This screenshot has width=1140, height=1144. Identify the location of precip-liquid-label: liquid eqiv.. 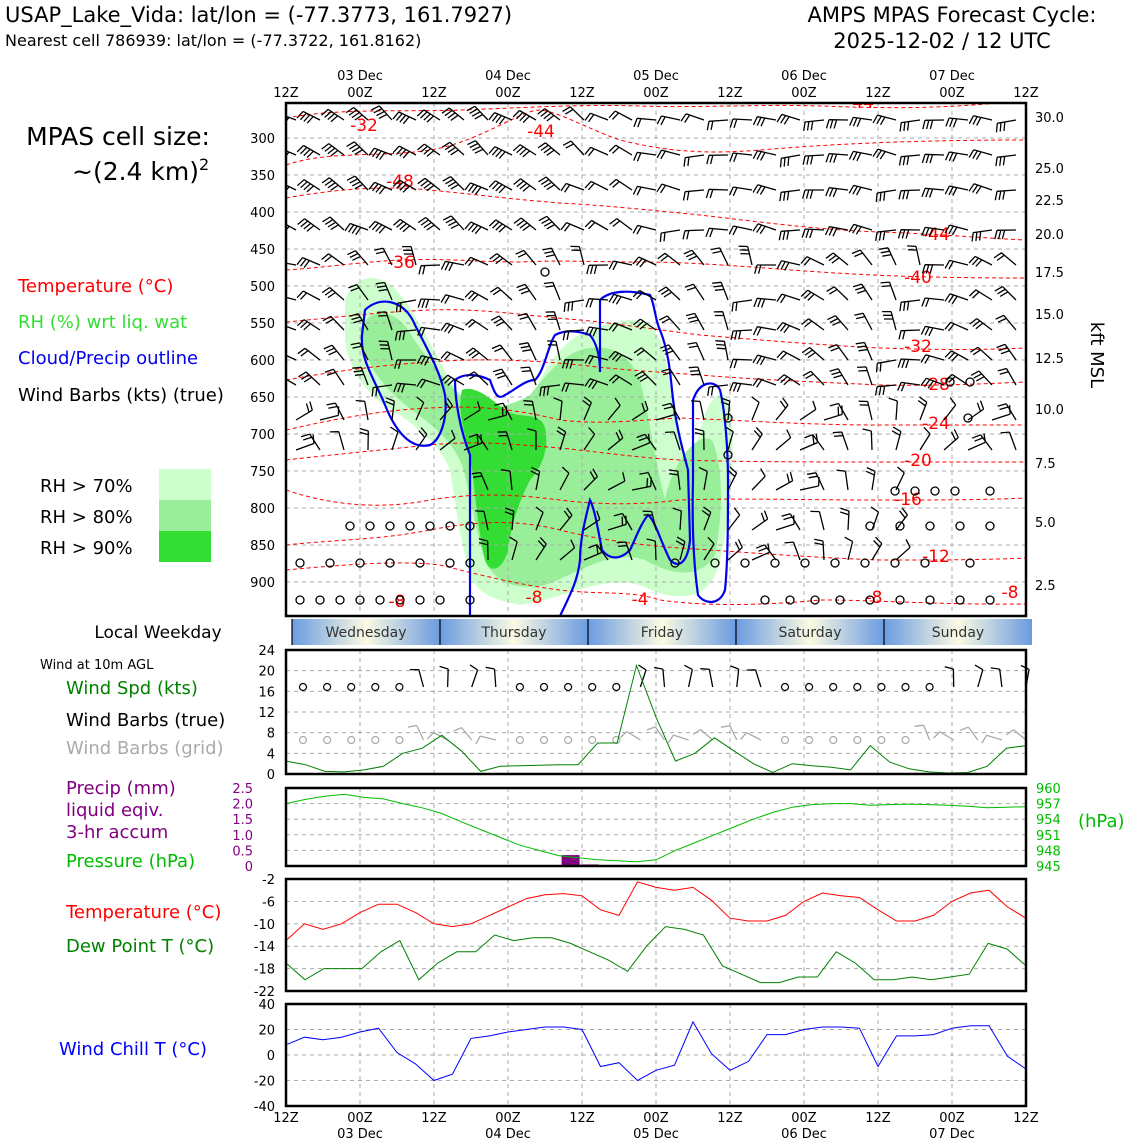
(114, 810).